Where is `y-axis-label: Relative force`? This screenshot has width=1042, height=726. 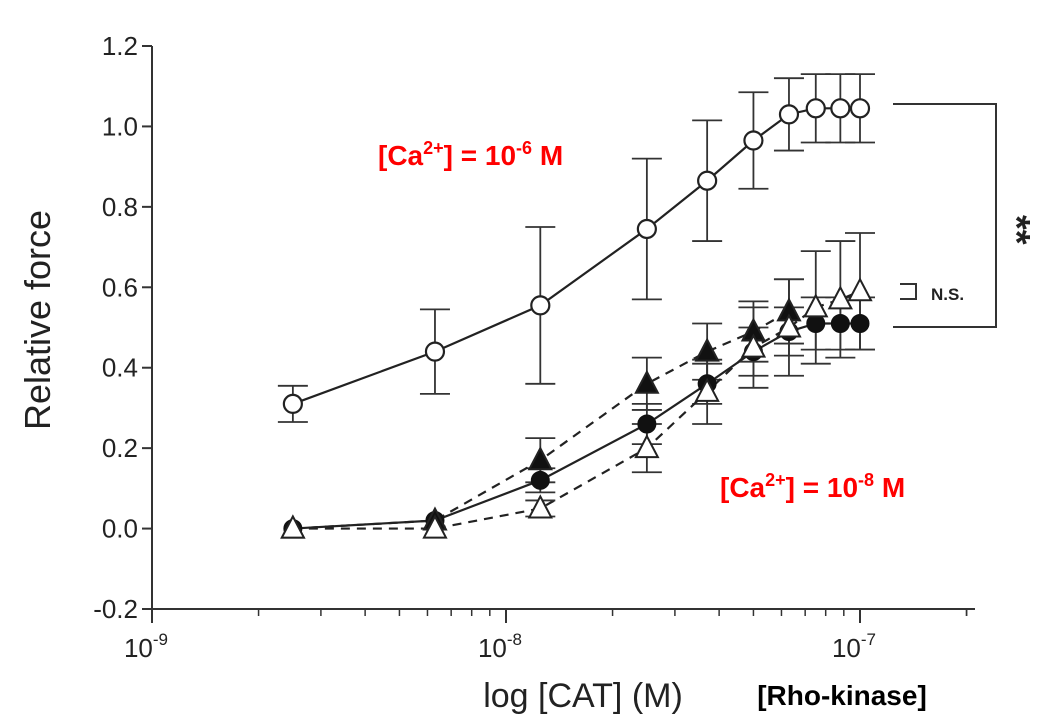 y-axis-label: Relative force is located at coordinates (37, 320).